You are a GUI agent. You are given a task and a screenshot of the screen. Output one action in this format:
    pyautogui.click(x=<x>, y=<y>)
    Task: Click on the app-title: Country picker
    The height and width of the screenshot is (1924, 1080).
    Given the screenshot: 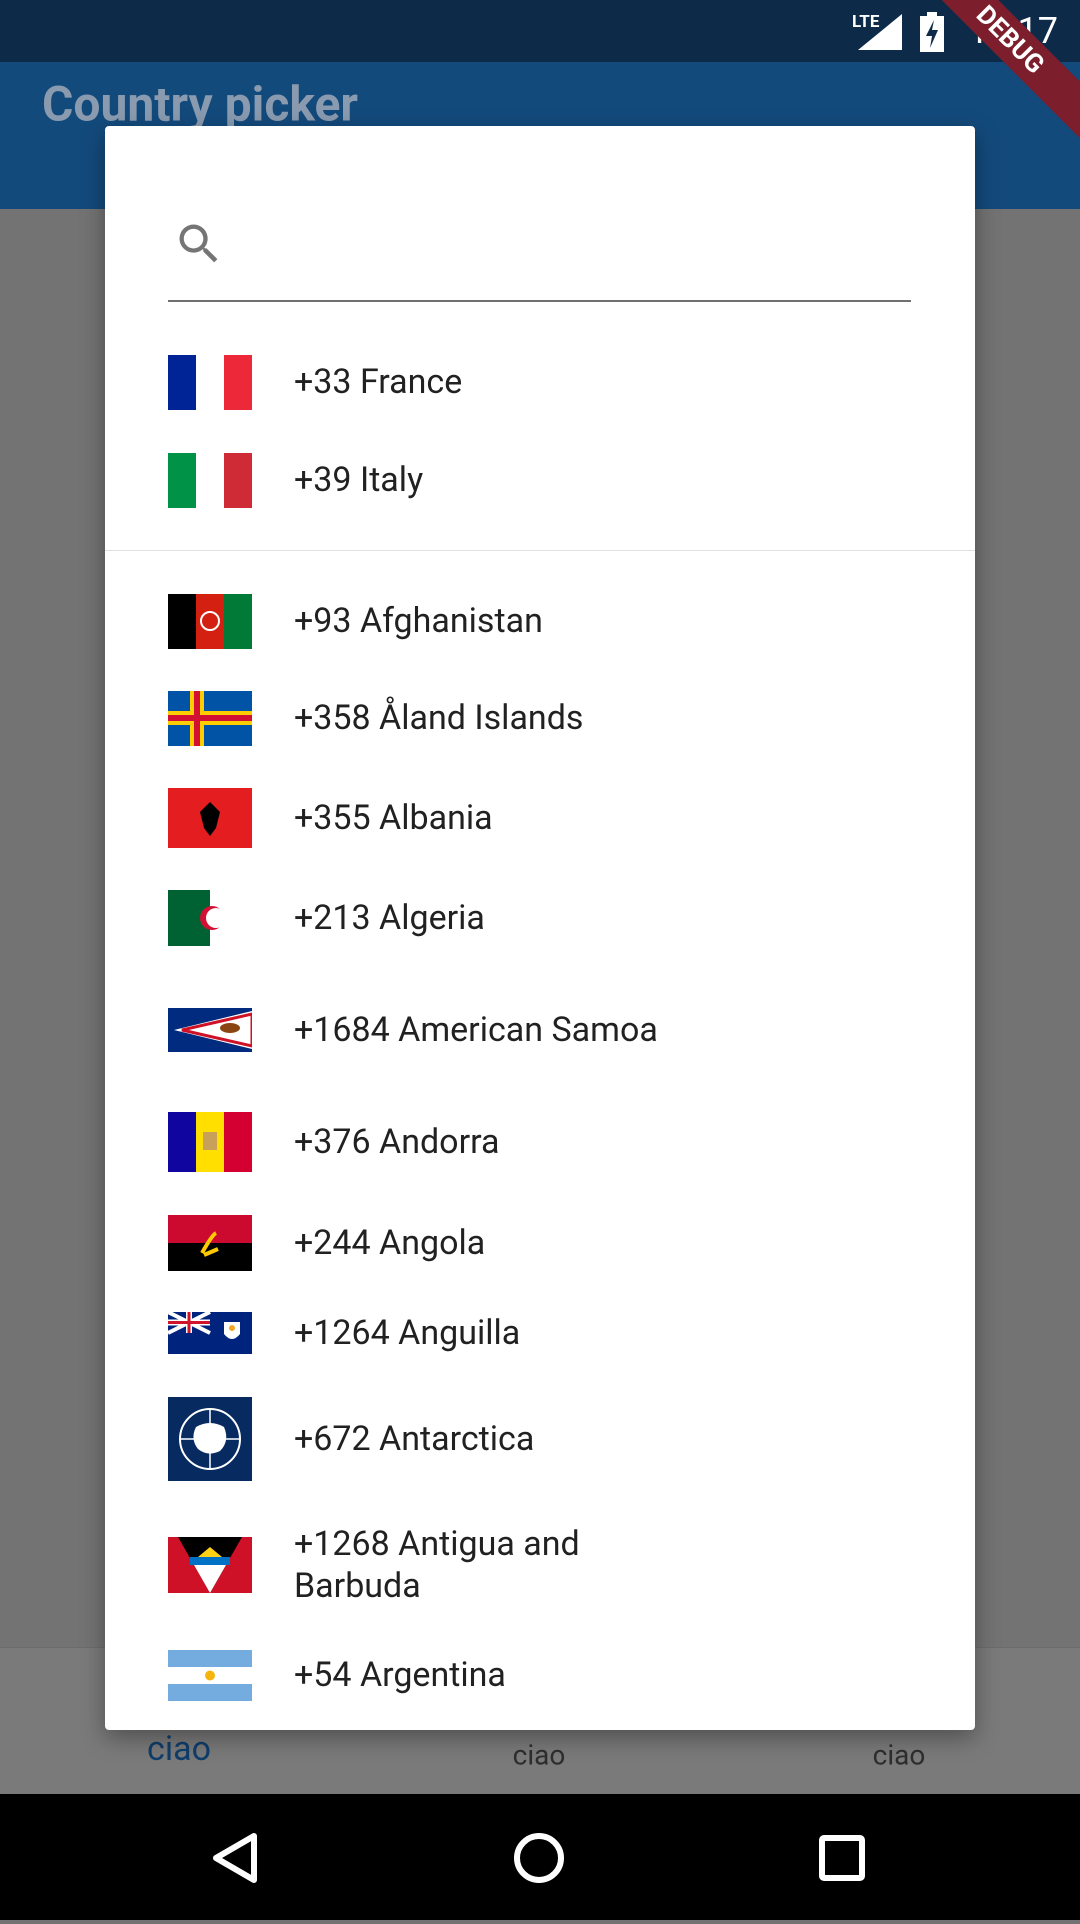 What is the action you would take?
    pyautogui.click(x=200, y=104)
    